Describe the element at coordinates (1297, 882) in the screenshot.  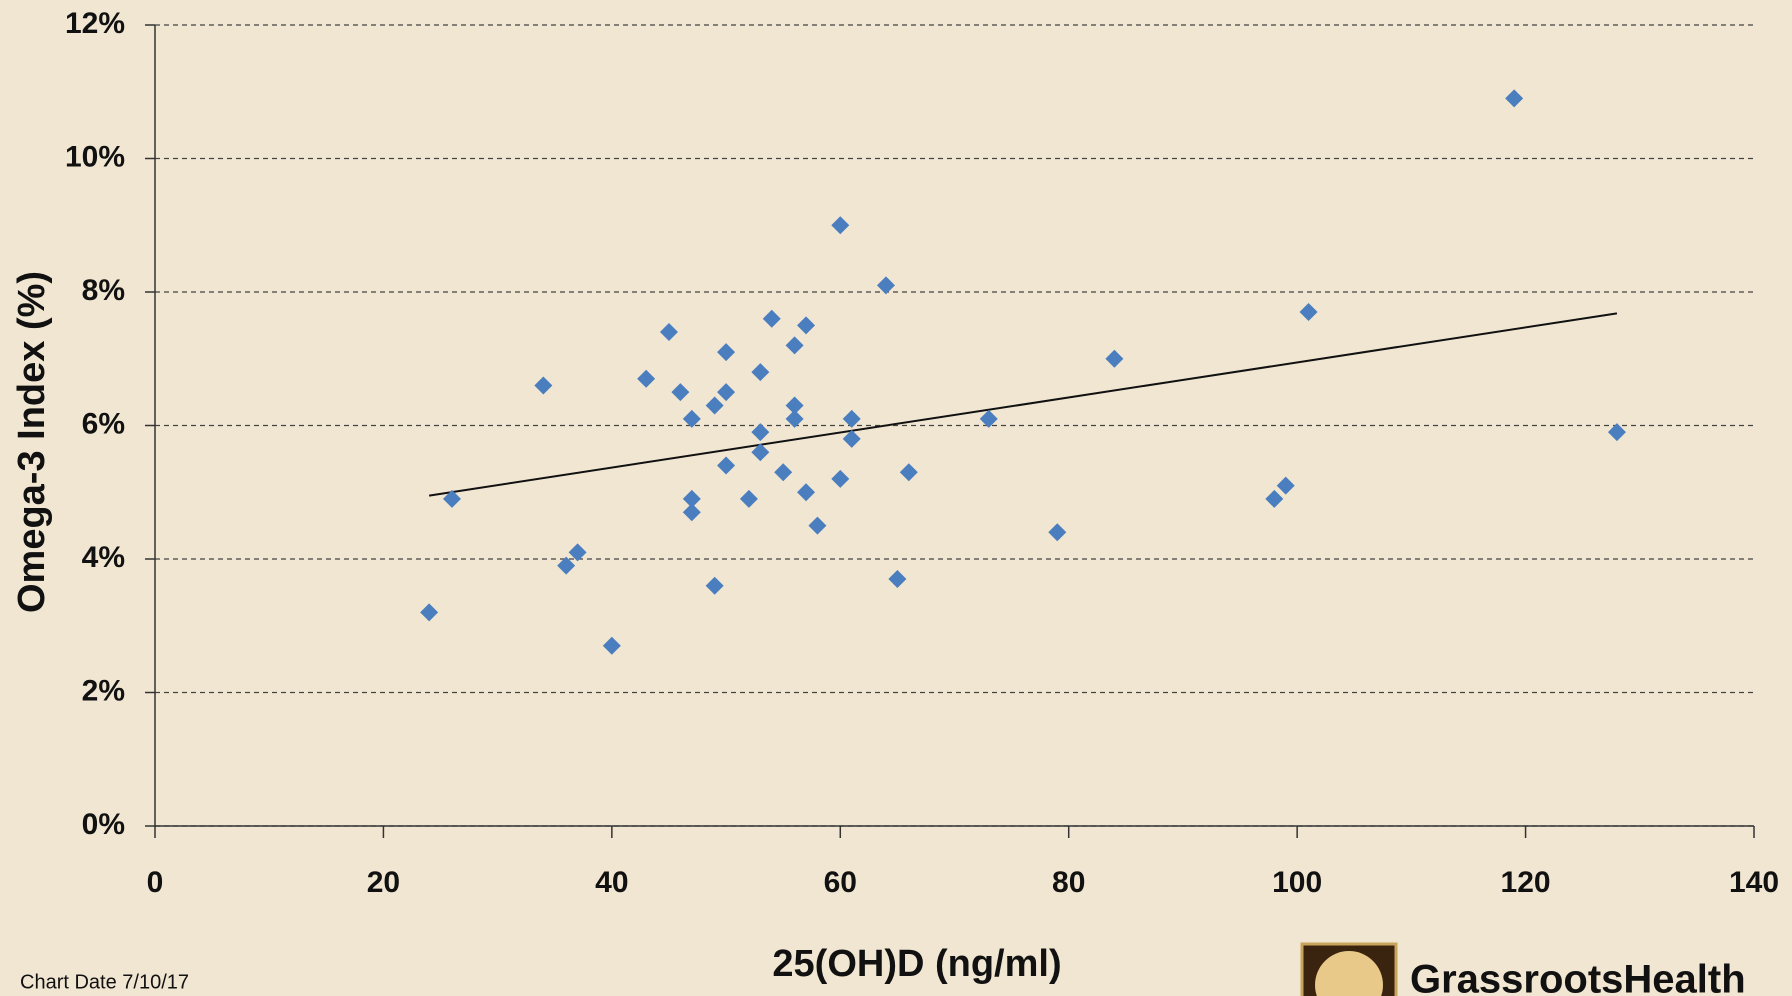
I see `x-tick-label: 100` at that location.